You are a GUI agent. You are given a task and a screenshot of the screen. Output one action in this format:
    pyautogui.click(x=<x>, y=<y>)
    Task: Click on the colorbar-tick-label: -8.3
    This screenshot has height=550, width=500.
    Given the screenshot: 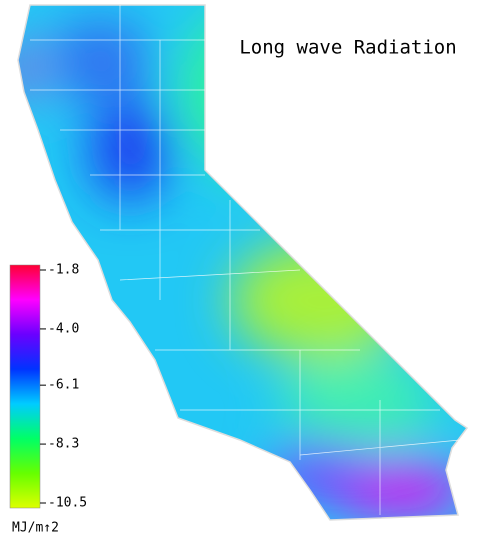 What is the action you would take?
    pyautogui.click(x=63, y=444)
    